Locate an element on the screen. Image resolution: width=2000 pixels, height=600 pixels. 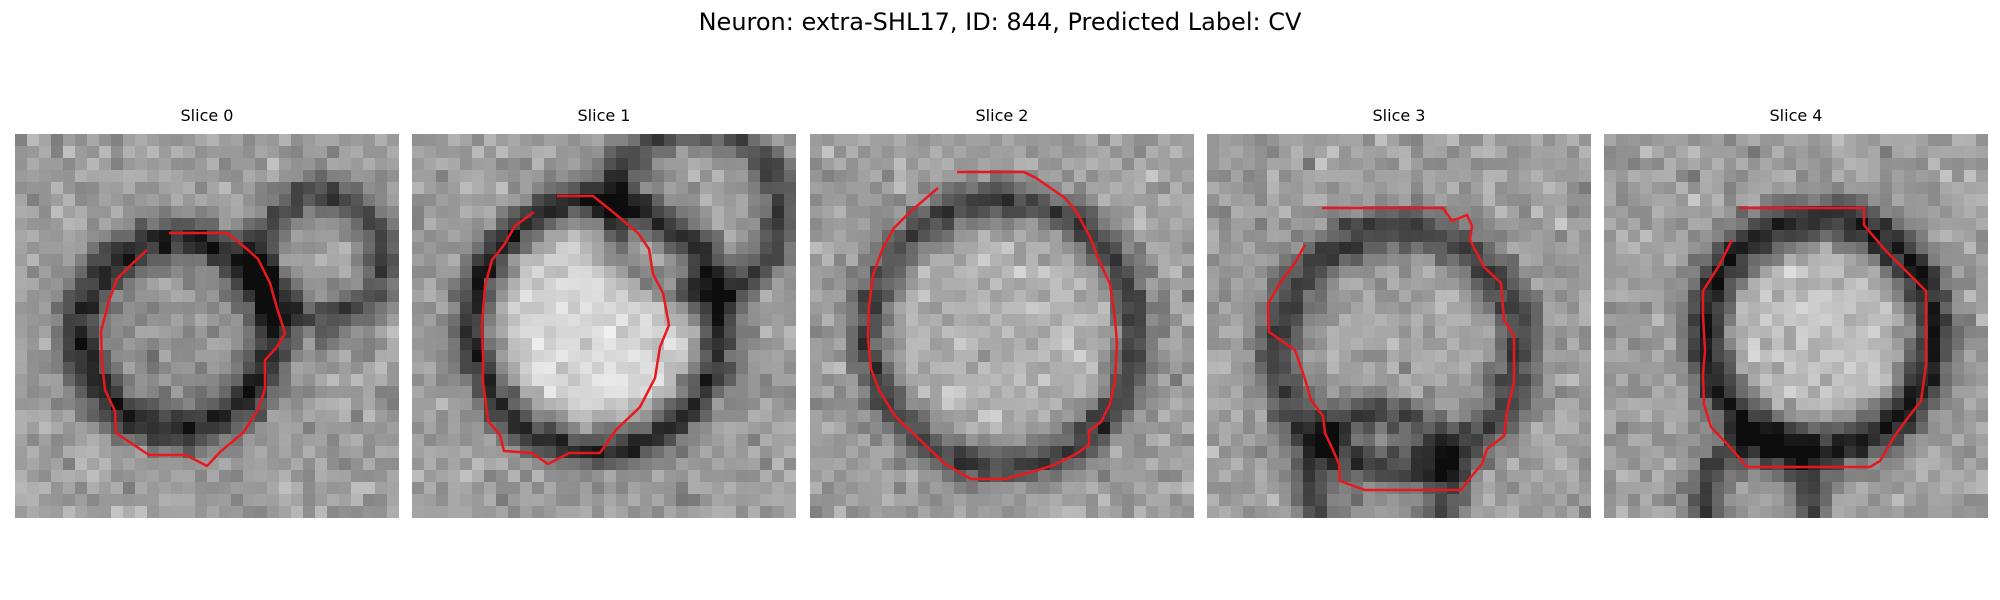
slice-title: Slice 3 is located at coordinates (1399, 116).